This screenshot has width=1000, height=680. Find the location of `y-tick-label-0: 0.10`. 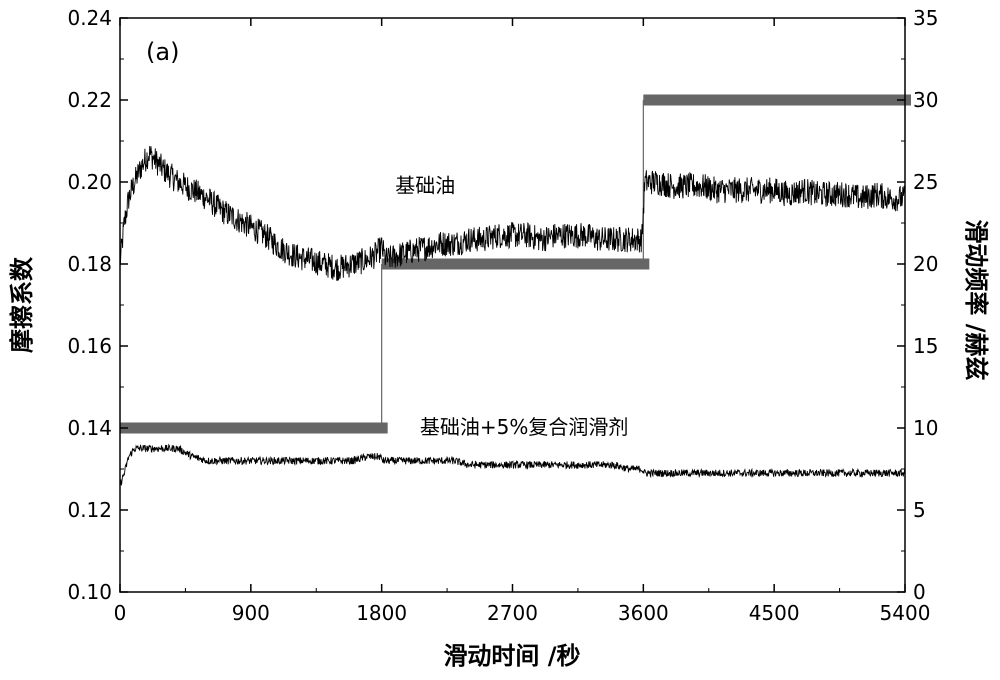

y-tick-label-0: 0.10 is located at coordinates (89, 592).